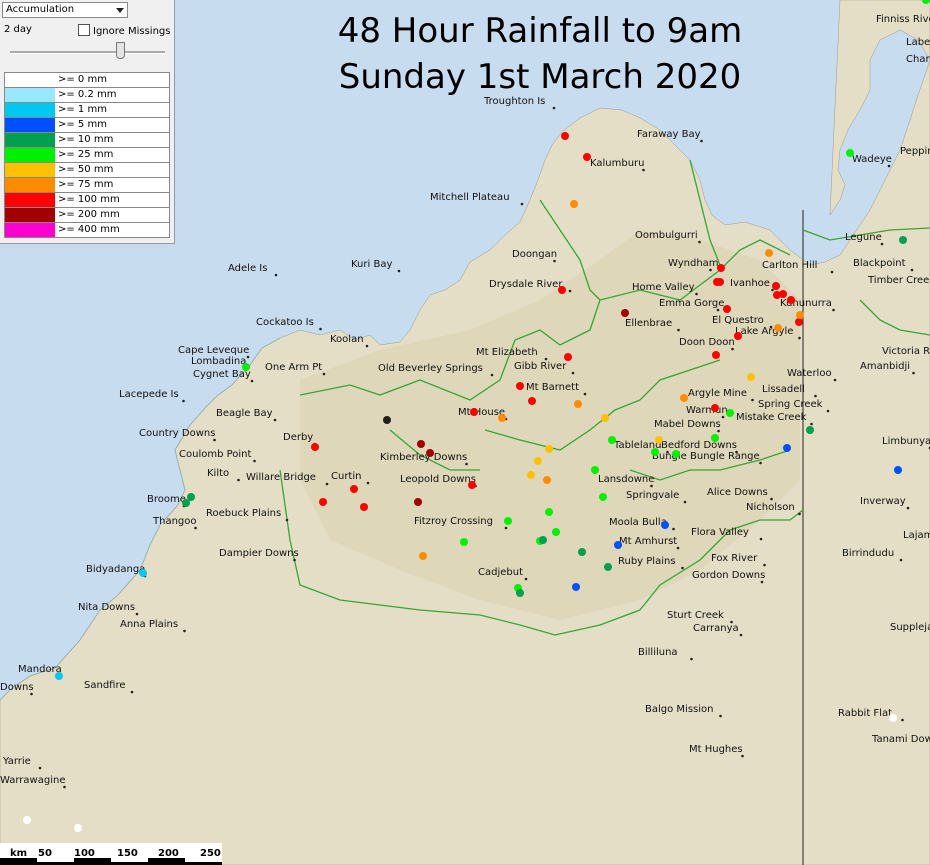 The image size is (930, 865). Describe the element at coordinates (120, 50) in the screenshot. I see `period-slider-thumb` at that location.